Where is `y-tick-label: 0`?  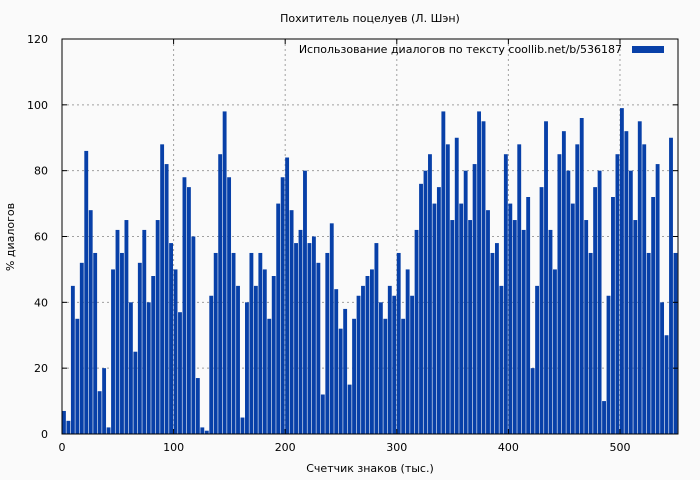 y-tick-label: 0 is located at coordinates (44, 434).